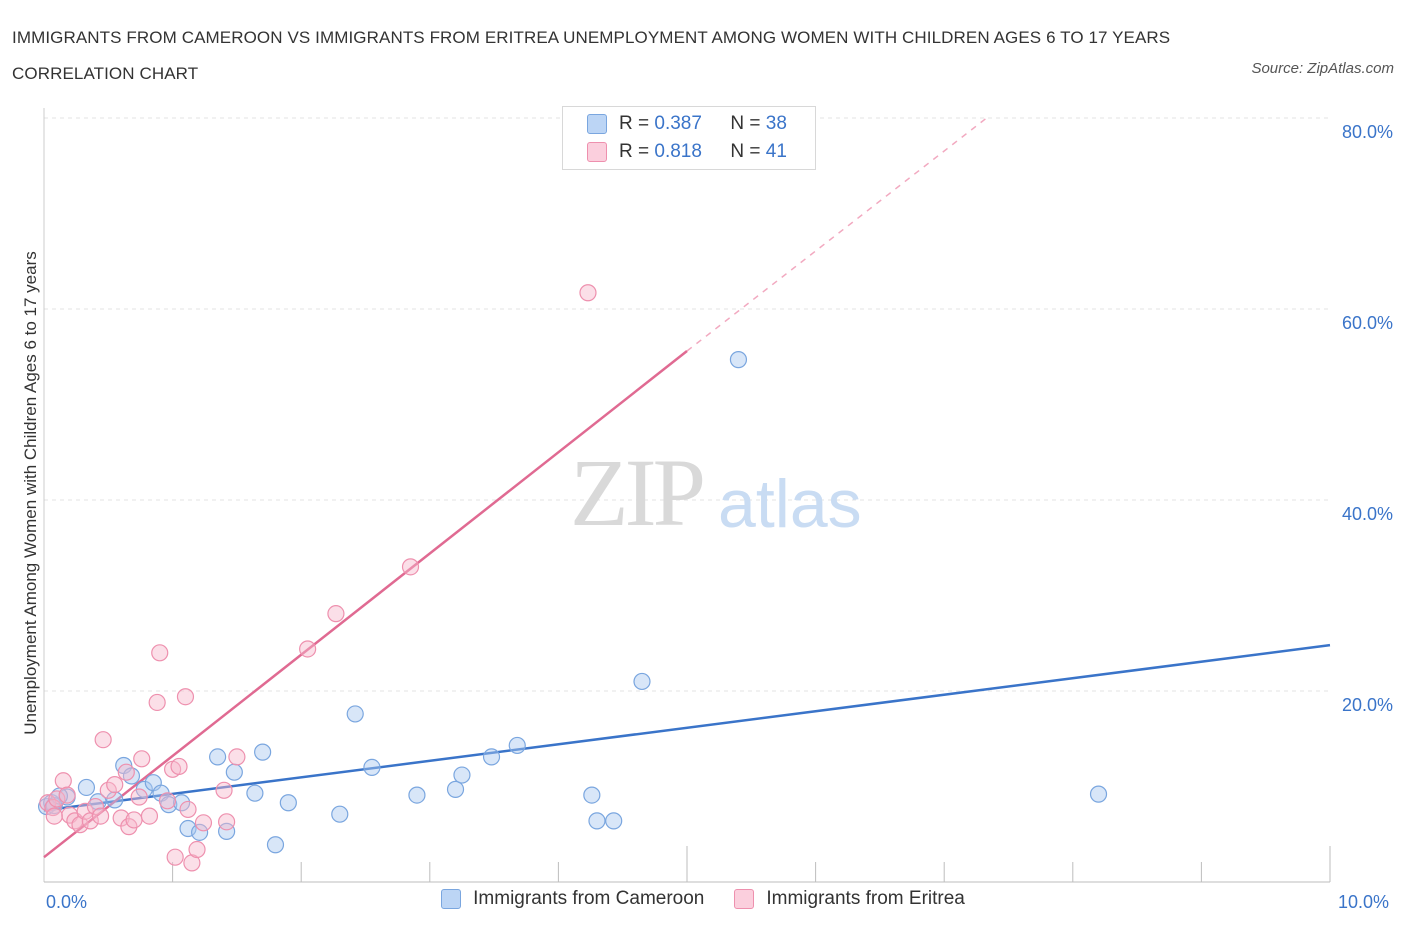 This screenshot has width=1406, height=930. I want to click on legend-row-cameroon: R = 0.387 N = 38, so click(687, 124).